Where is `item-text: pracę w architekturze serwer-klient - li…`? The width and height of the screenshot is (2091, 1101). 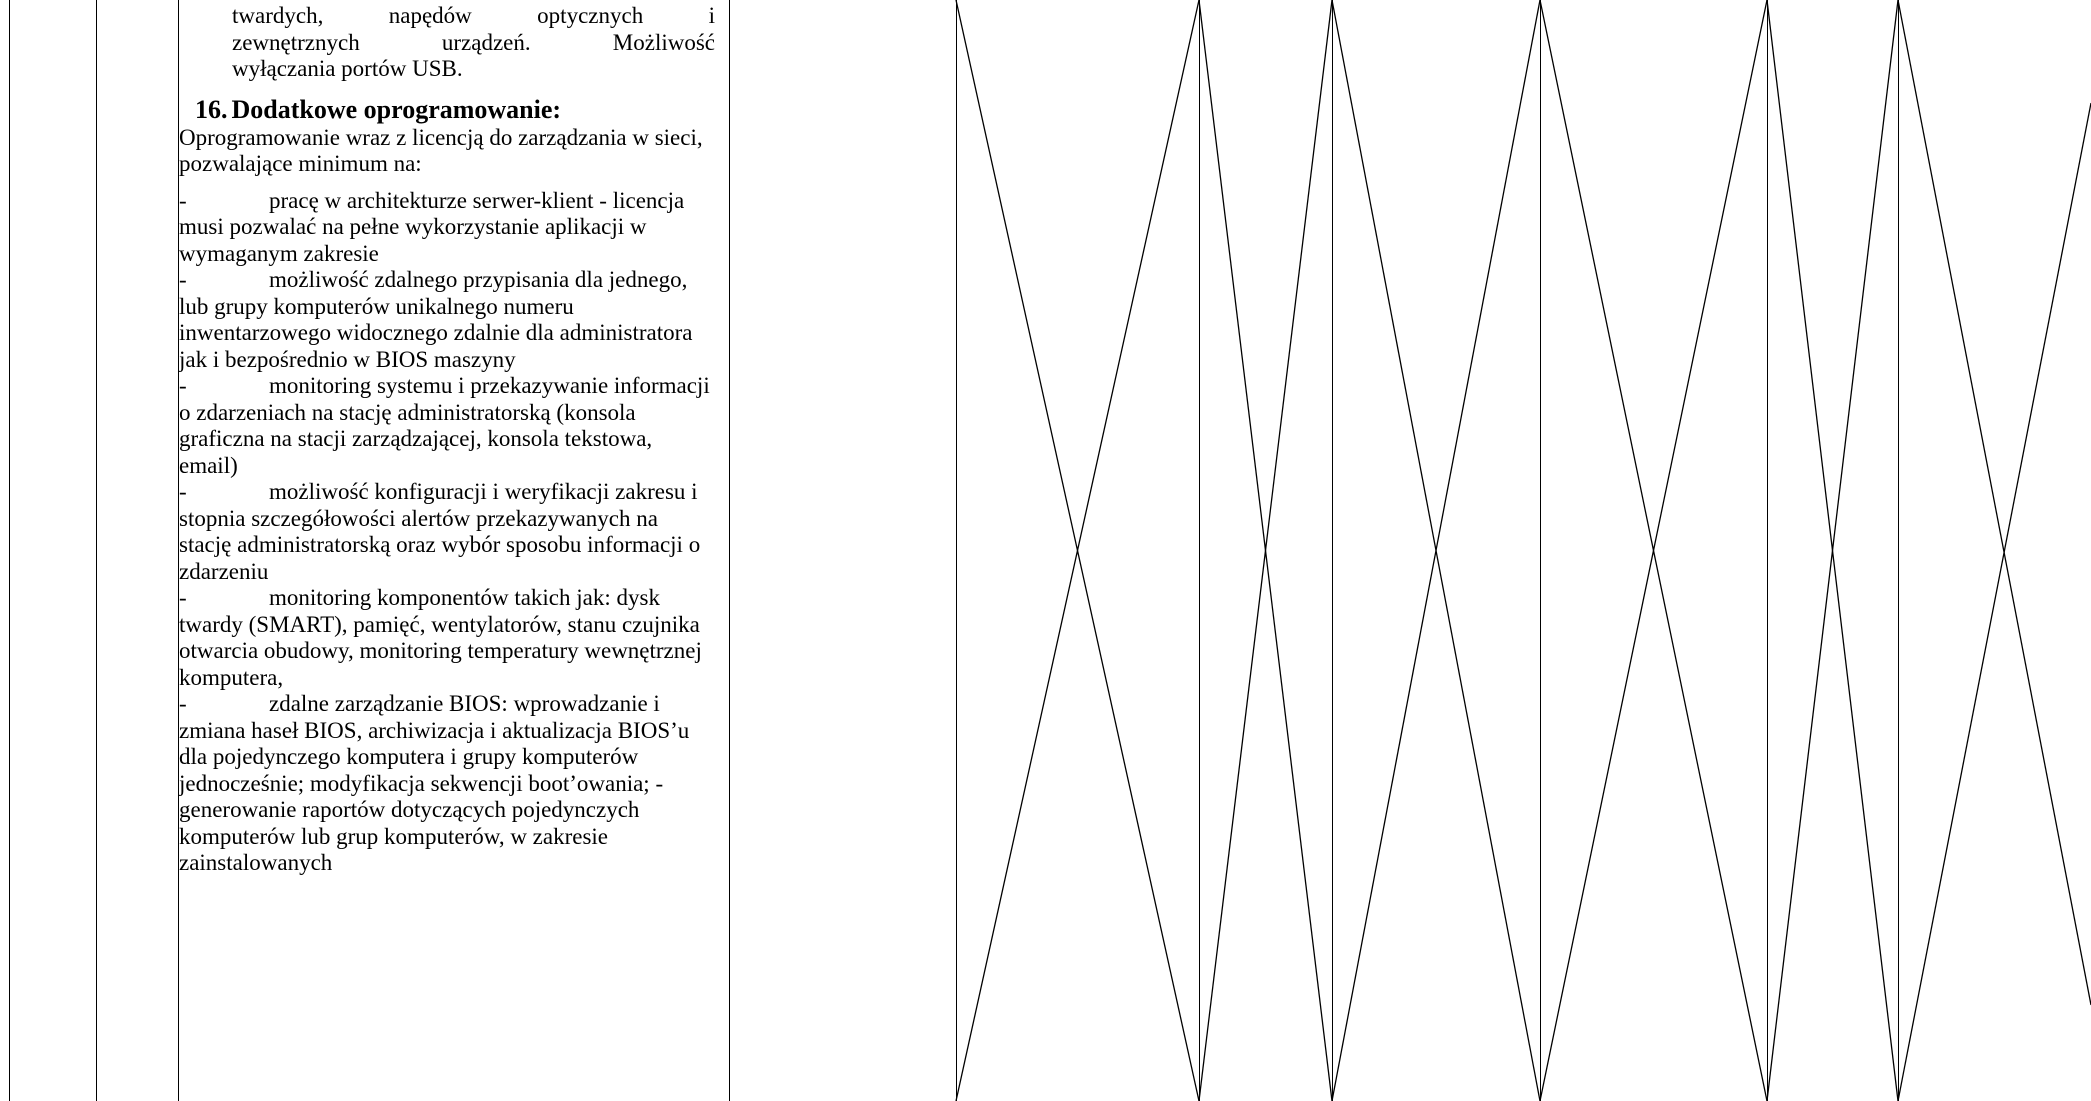
item-text: pracę w architekturze serwer-klient - li… is located at coordinates (432, 226).